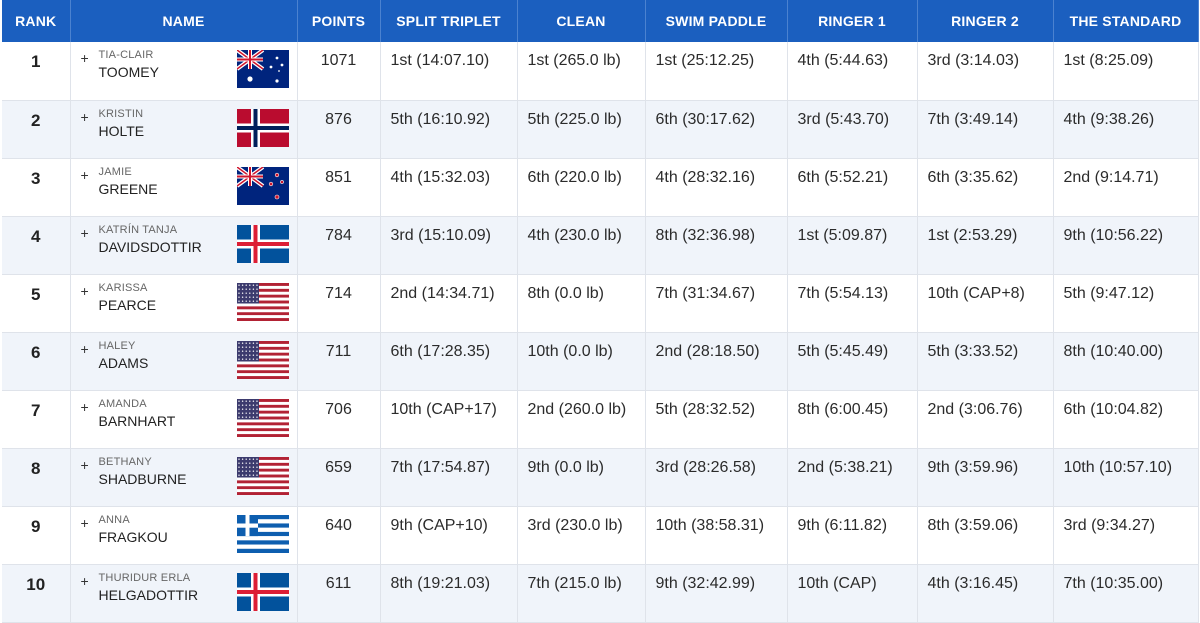  I want to click on athlete-last-name: ADAMS, so click(123, 362).